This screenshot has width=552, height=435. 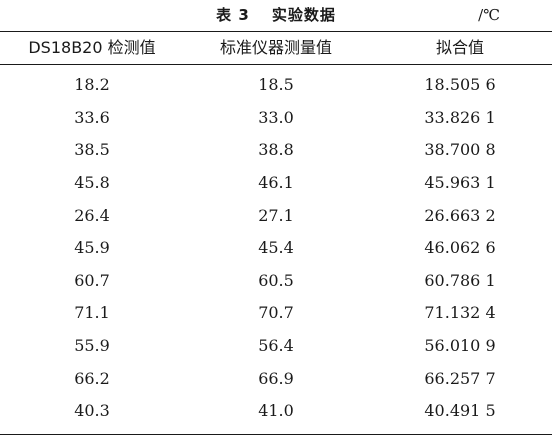 I want to click on cell-standard: 70.7, so click(x=276, y=313).